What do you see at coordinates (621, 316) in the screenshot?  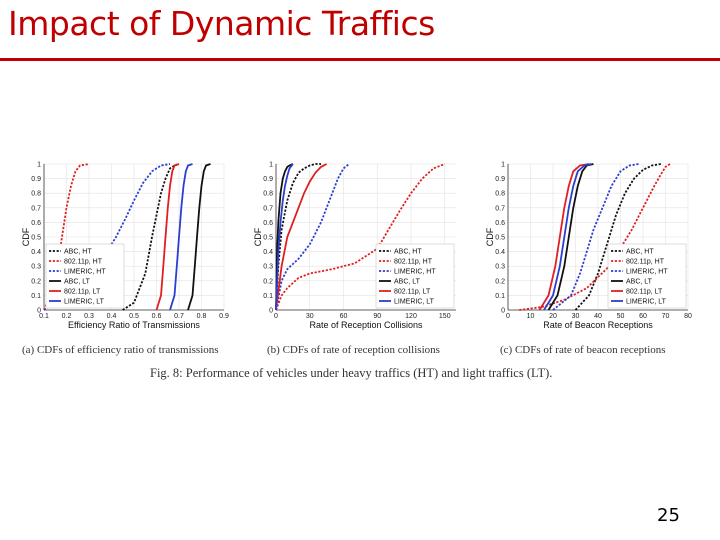 I see `x-tick-label: 50` at bounding box center [621, 316].